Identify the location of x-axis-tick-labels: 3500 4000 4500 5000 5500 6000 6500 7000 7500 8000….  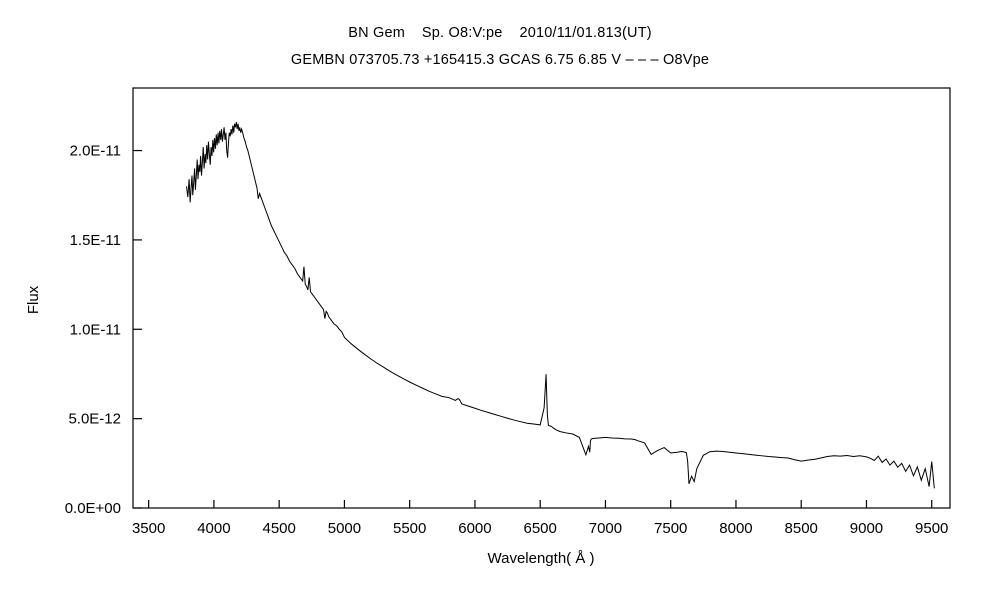
(540, 528).